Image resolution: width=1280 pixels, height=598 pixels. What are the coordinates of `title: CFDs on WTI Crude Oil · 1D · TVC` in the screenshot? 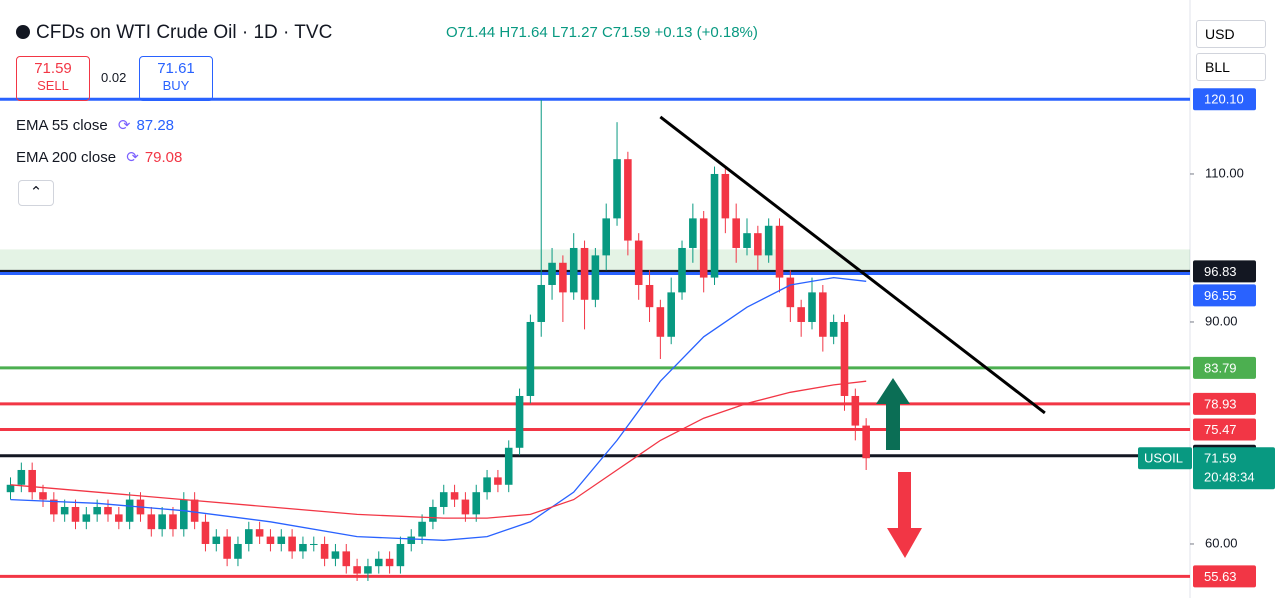 It's located at (184, 32).